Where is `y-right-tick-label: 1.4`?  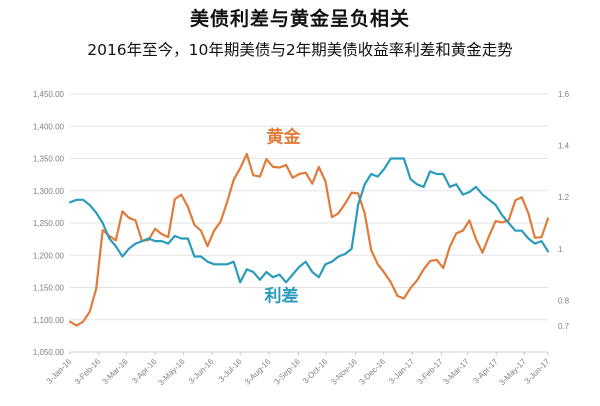
y-right-tick-label: 1.4 is located at coordinates (564, 146).